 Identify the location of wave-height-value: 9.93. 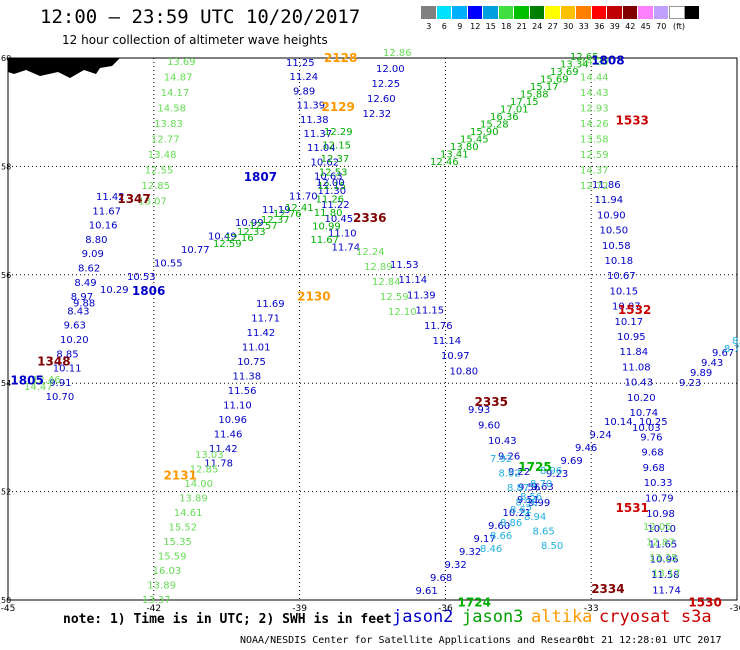
(479, 410).